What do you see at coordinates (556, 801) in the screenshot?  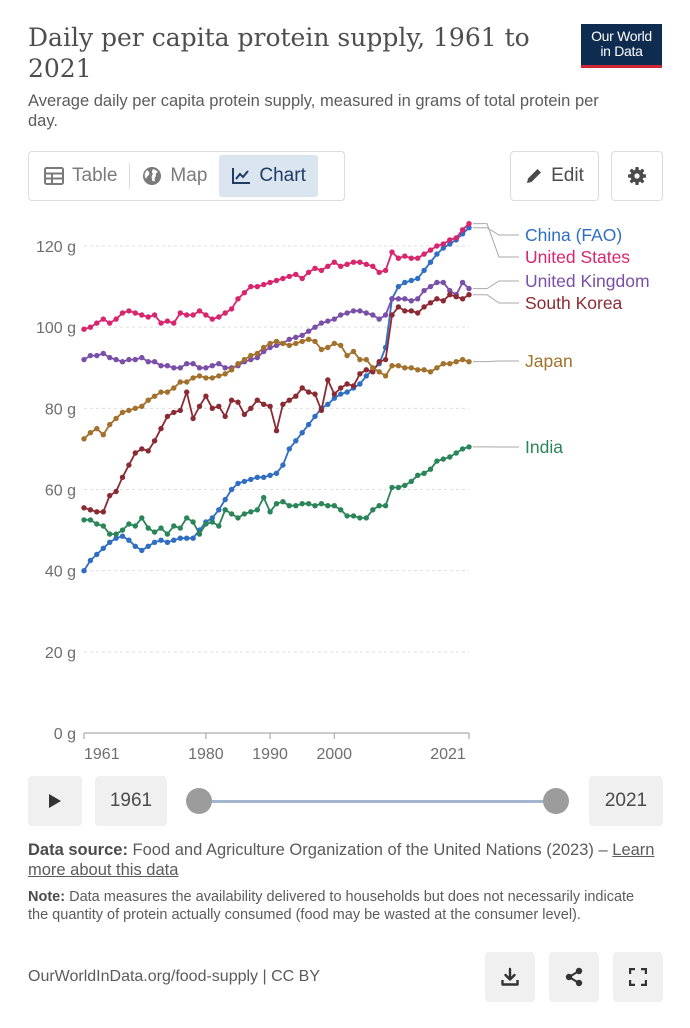 I see `timeline-end-handle` at bounding box center [556, 801].